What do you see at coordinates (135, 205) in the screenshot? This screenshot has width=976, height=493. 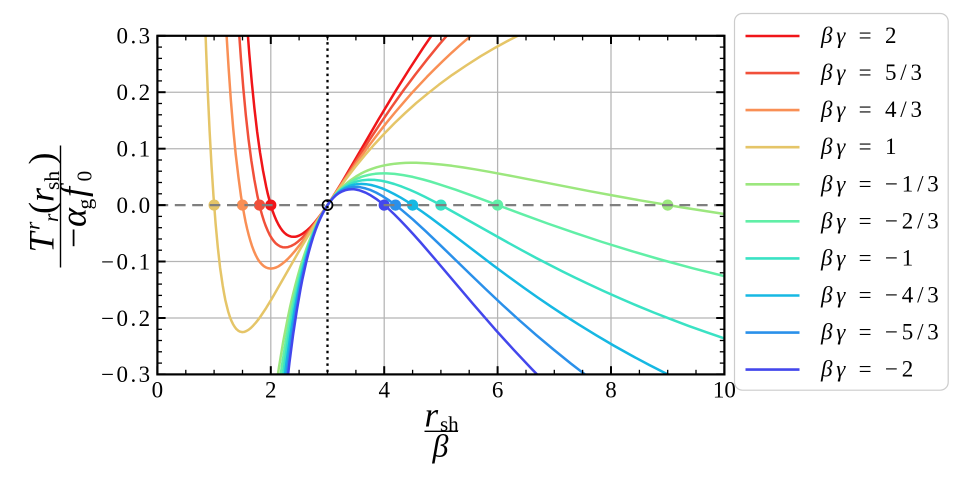 I see `svg-text: 0.0` at bounding box center [135, 205].